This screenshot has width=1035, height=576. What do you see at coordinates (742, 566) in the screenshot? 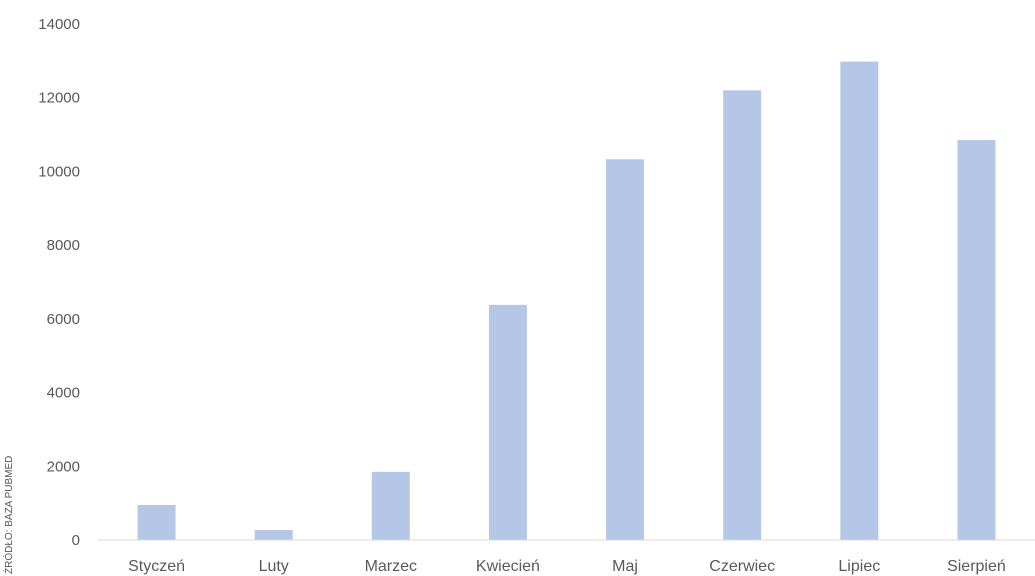
I see `x-tick-label: Czerwiec` at bounding box center [742, 566].